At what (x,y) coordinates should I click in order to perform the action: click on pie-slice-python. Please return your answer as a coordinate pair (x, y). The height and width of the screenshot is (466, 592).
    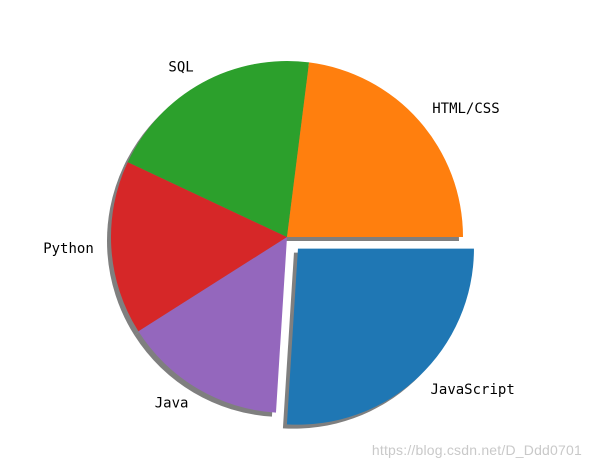
    Looking at the image, I should click on (199, 247).